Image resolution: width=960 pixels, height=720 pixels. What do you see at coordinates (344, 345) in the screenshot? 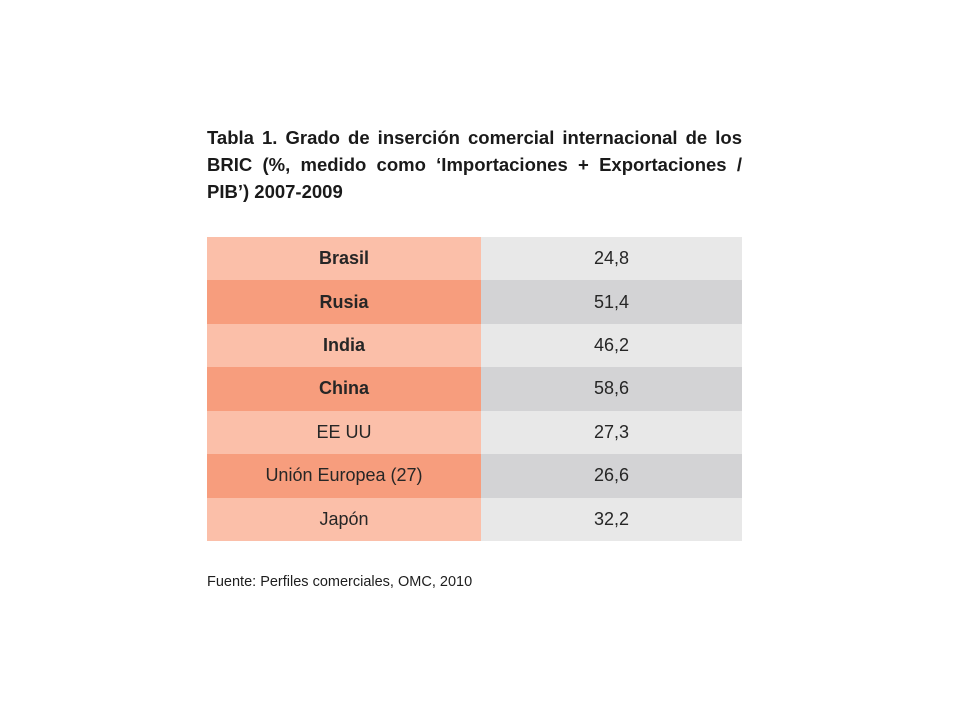
I see `country-cell: India` at bounding box center [344, 345].